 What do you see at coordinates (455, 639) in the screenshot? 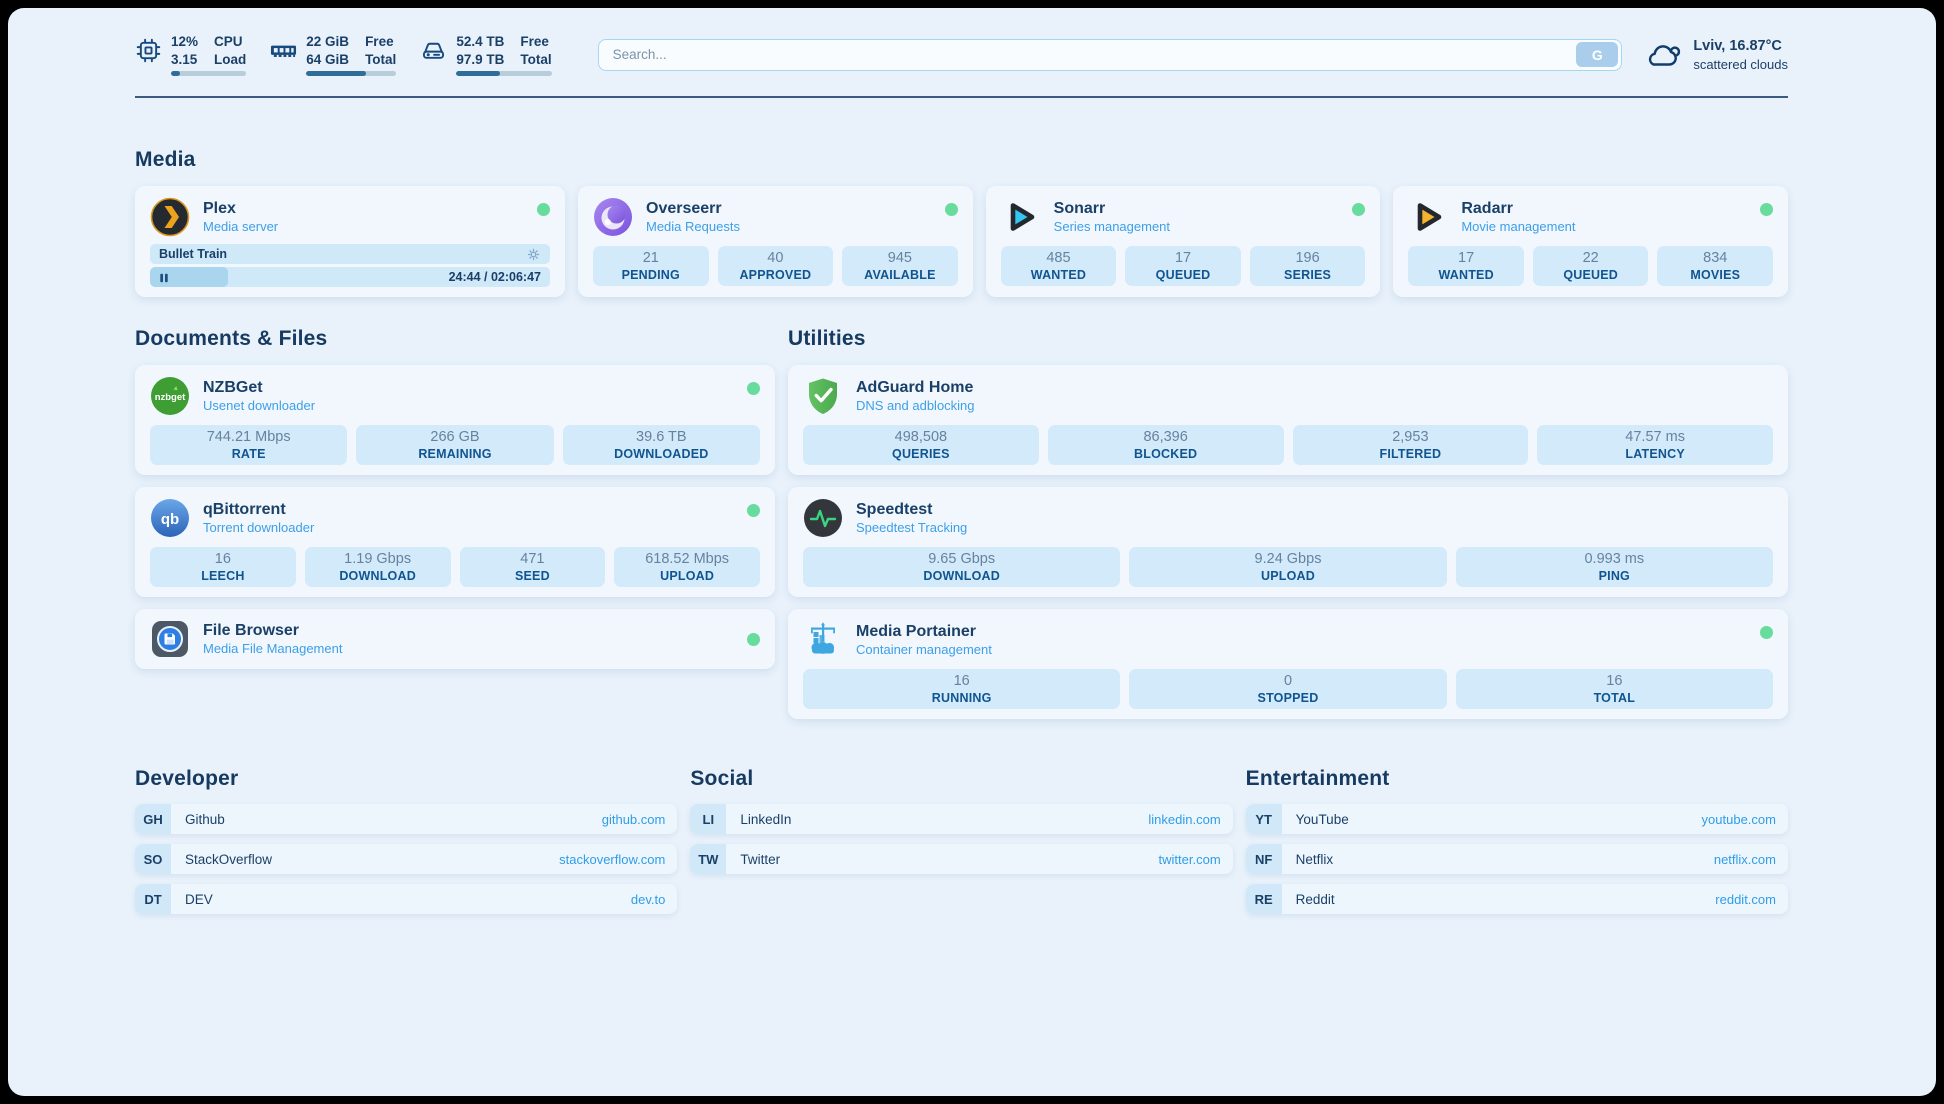
I see `card-filebrowser: File Browser Media File Management` at bounding box center [455, 639].